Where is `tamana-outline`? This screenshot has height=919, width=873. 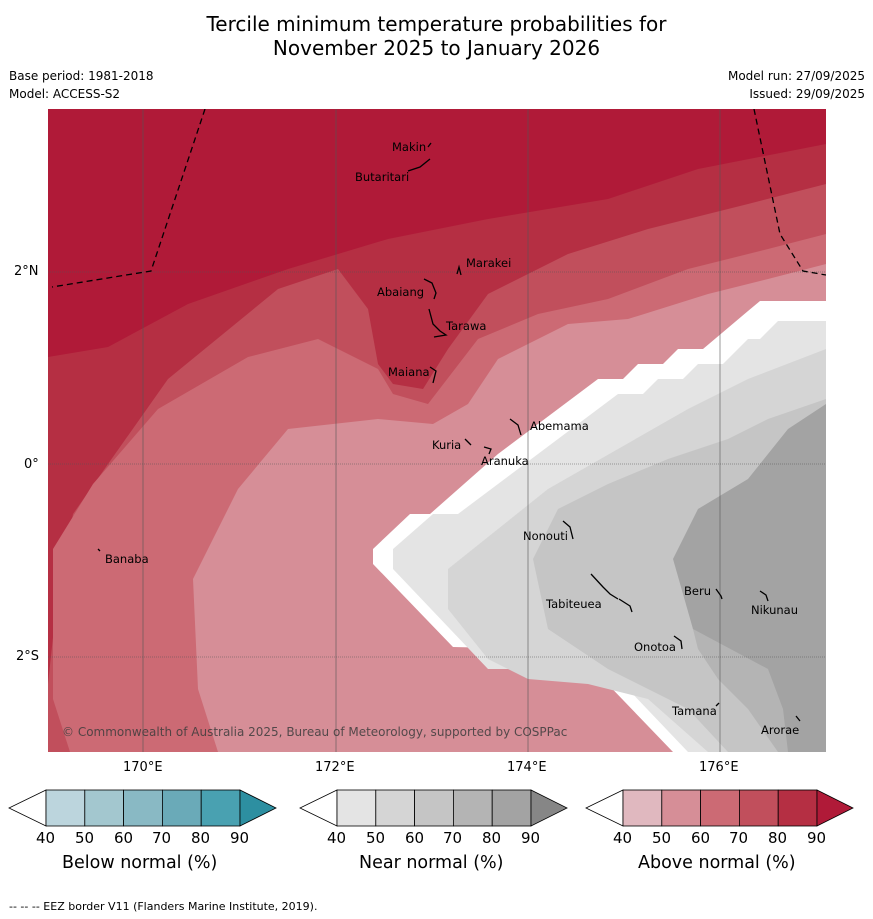 tamana-outline is located at coordinates (717, 704).